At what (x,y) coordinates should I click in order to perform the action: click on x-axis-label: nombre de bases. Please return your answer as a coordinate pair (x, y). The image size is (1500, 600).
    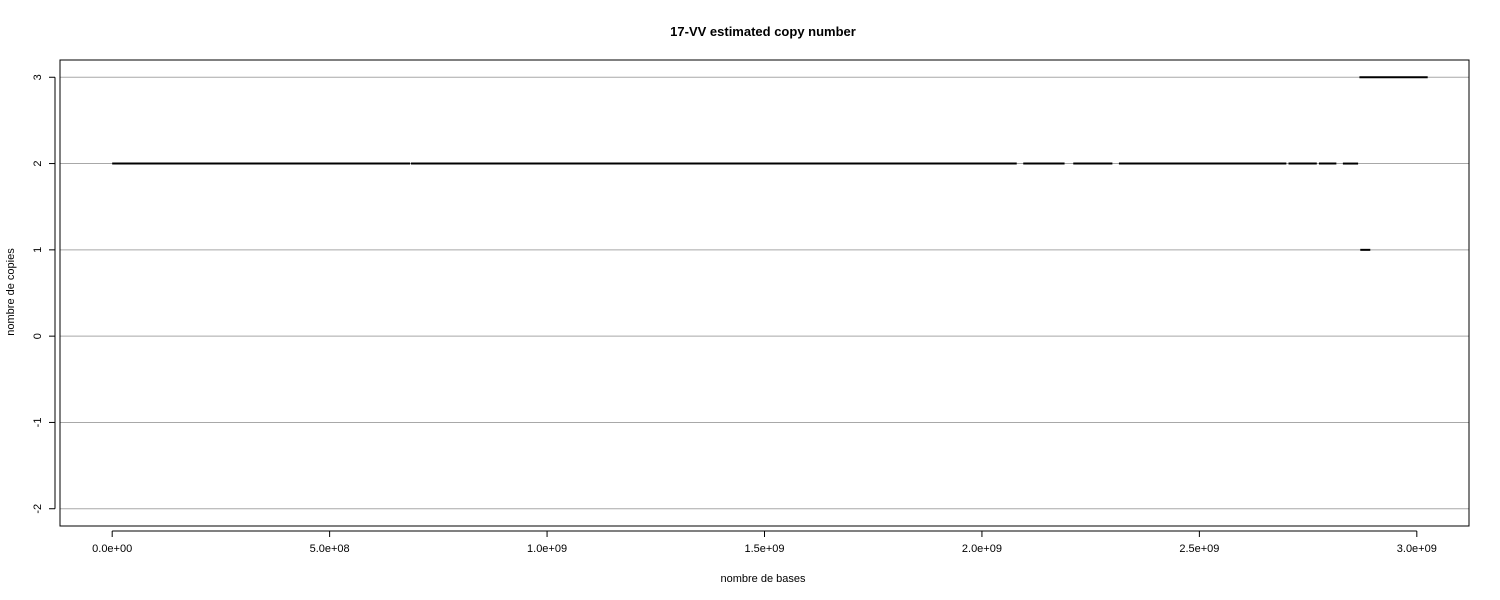
    Looking at the image, I should click on (763, 579).